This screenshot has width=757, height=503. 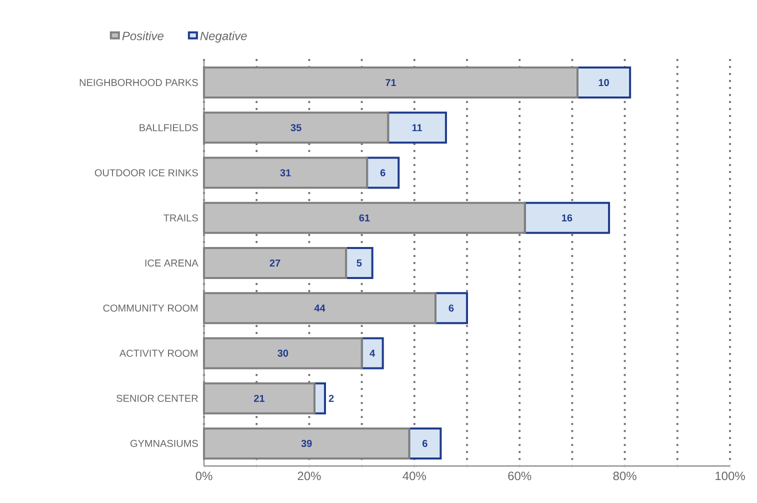 What do you see at coordinates (139, 82) in the screenshot?
I see `y-tick-label: NEIGHBORHOOD PARKS` at bounding box center [139, 82].